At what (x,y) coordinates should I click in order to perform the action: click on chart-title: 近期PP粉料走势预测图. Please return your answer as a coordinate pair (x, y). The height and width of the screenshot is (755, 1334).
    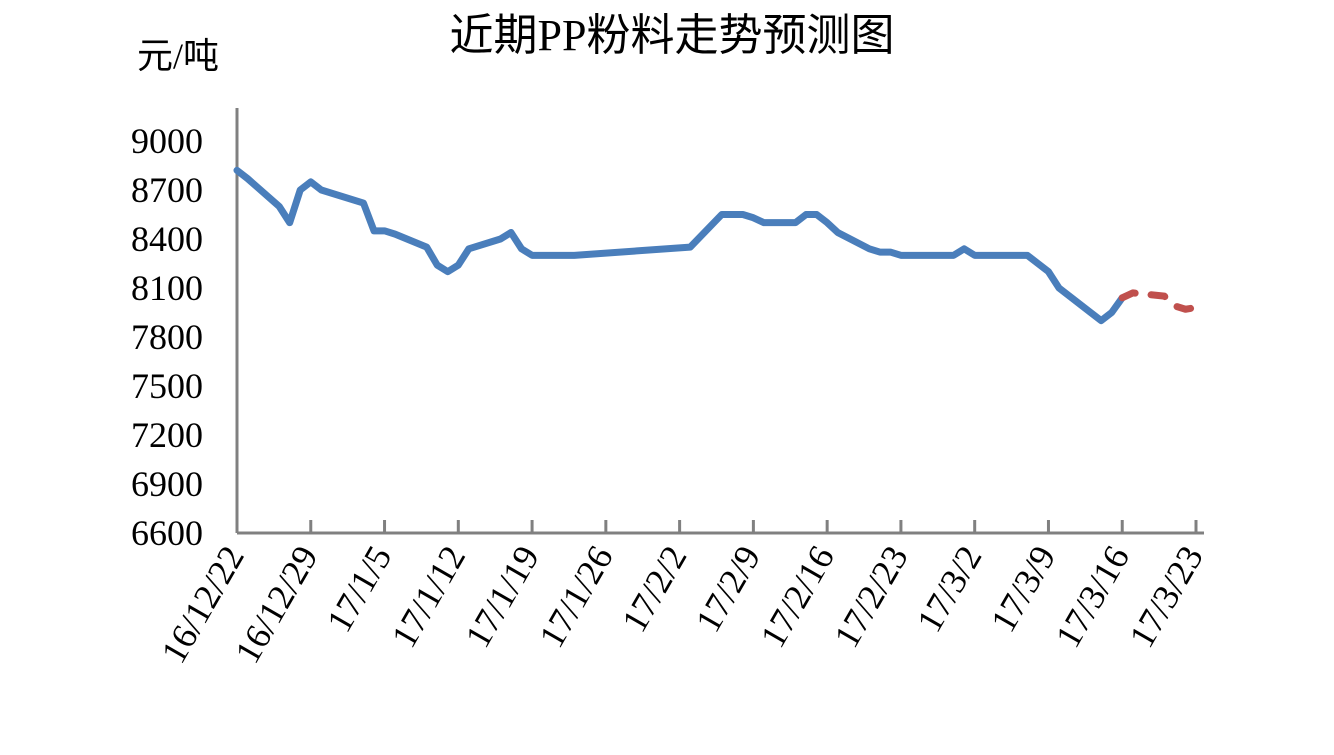
    Looking at the image, I should click on (672, 35).